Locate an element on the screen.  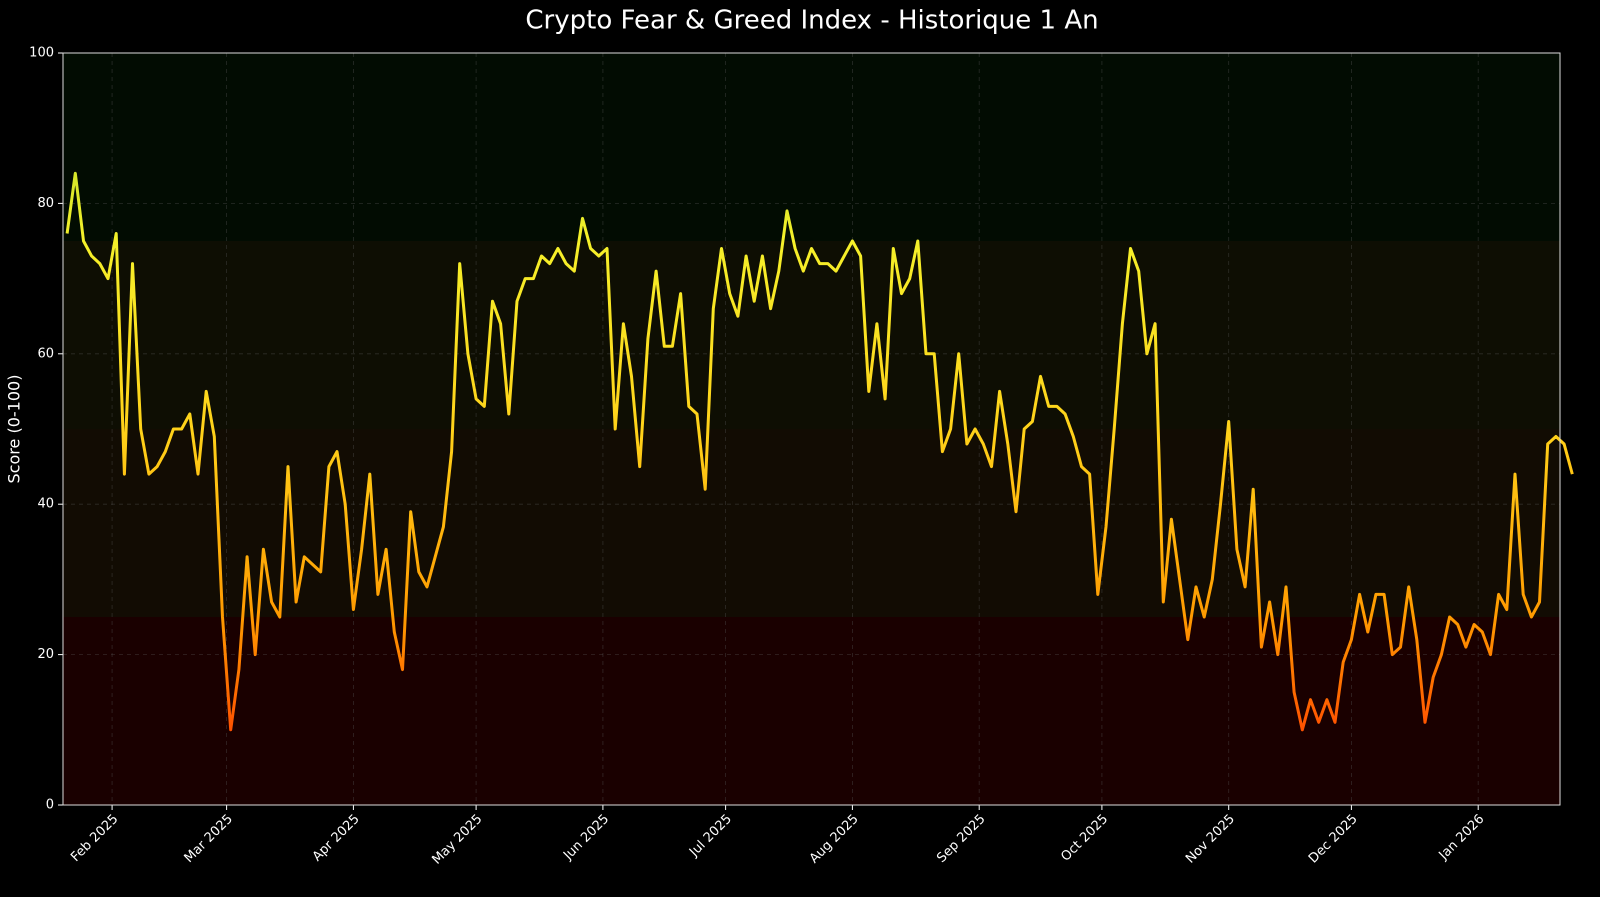
x-tick-label: Jun 2025 is located at coordinates (586, 838).